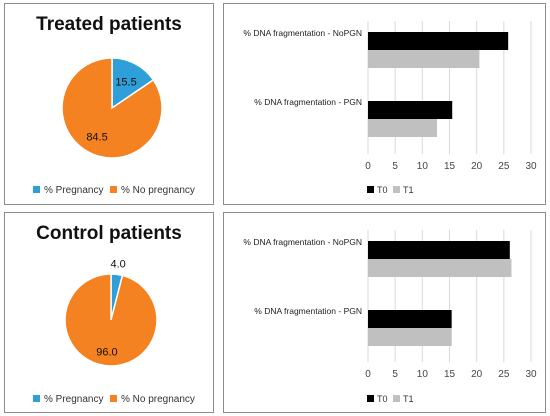 The image size is (550, 416). I want to click on treated-bar-xtick-label-2: 10, so click(423, 166).